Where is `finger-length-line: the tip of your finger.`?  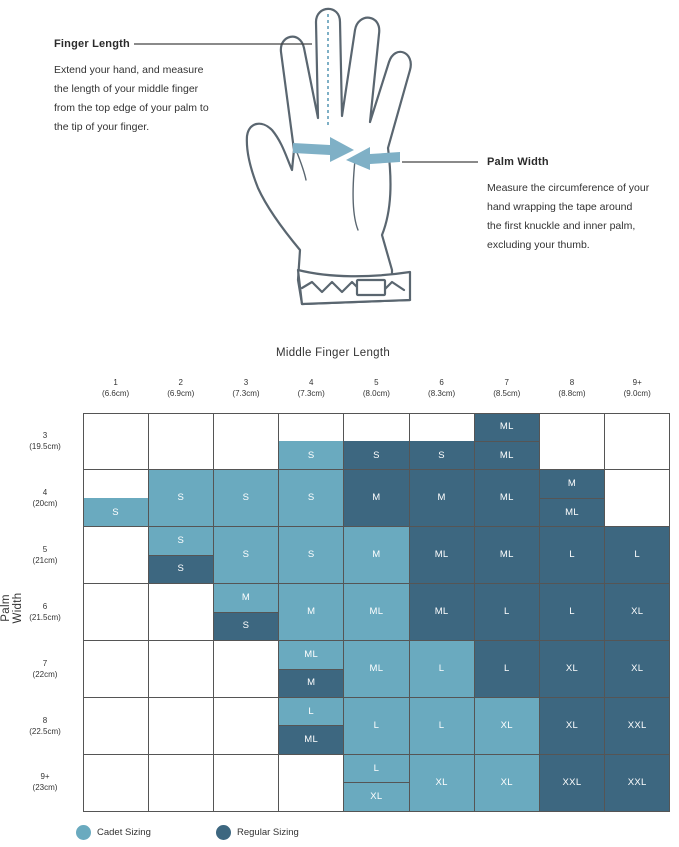
finger-length-line: the tip of your finger. is located at coordinates (102, 127).